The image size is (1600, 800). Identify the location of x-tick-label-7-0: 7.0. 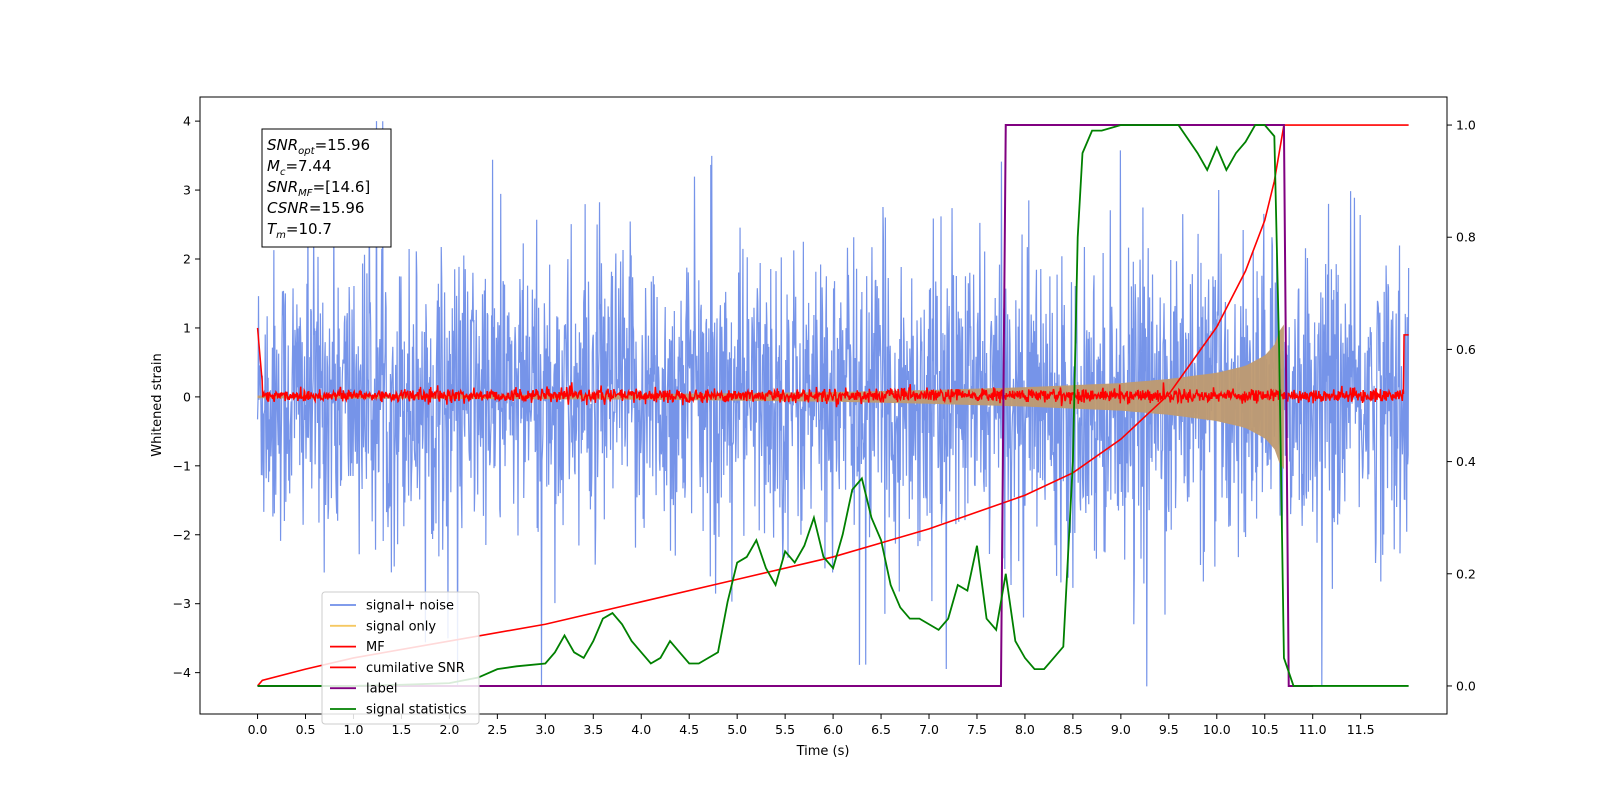
(929, 729).